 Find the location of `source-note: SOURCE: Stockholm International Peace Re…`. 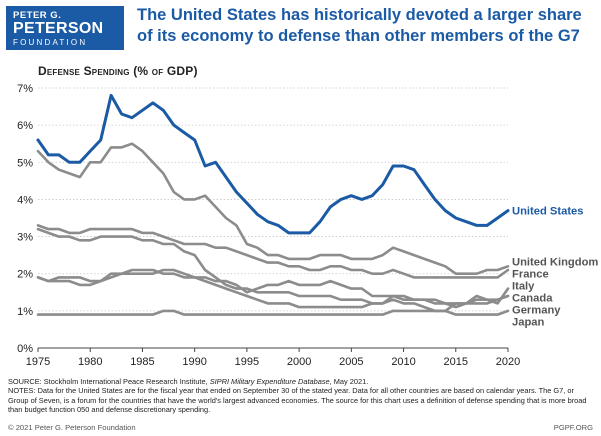

source-note: SOURCE: Stockholm International Peace Re… is located at coordinates (302, 381).